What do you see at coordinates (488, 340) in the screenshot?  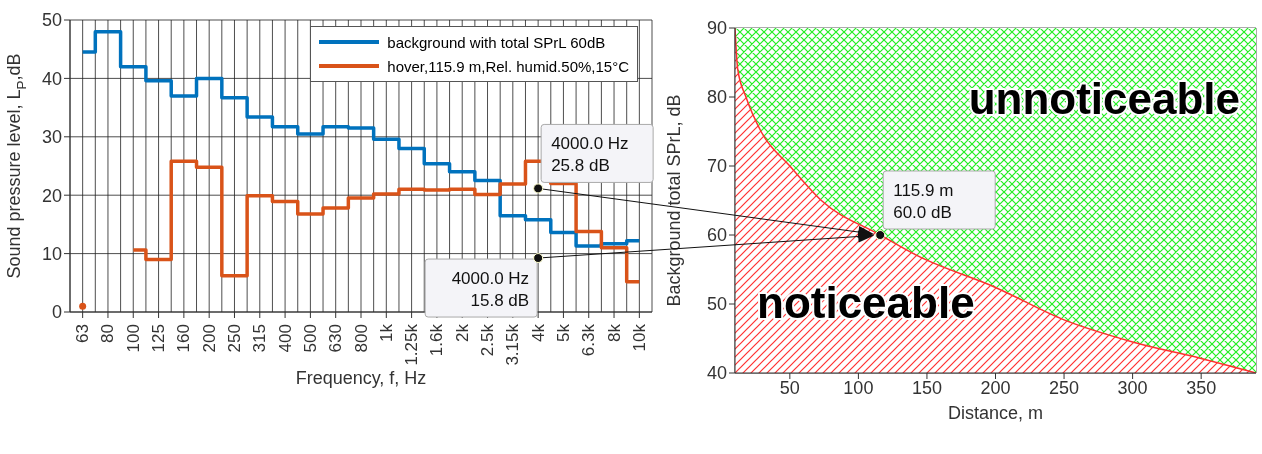 I see `x-tick-label: 2.5k` at bounding box center [488, 340].